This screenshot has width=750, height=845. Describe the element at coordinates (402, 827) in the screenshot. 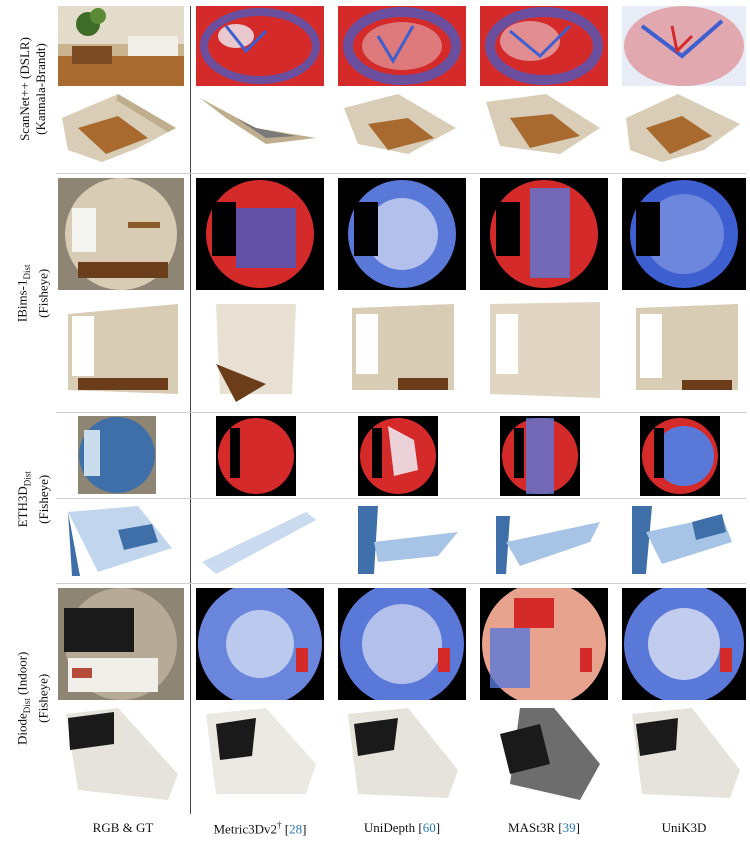

I see `column-label-unidepth: UniDepth [60]` at that location.